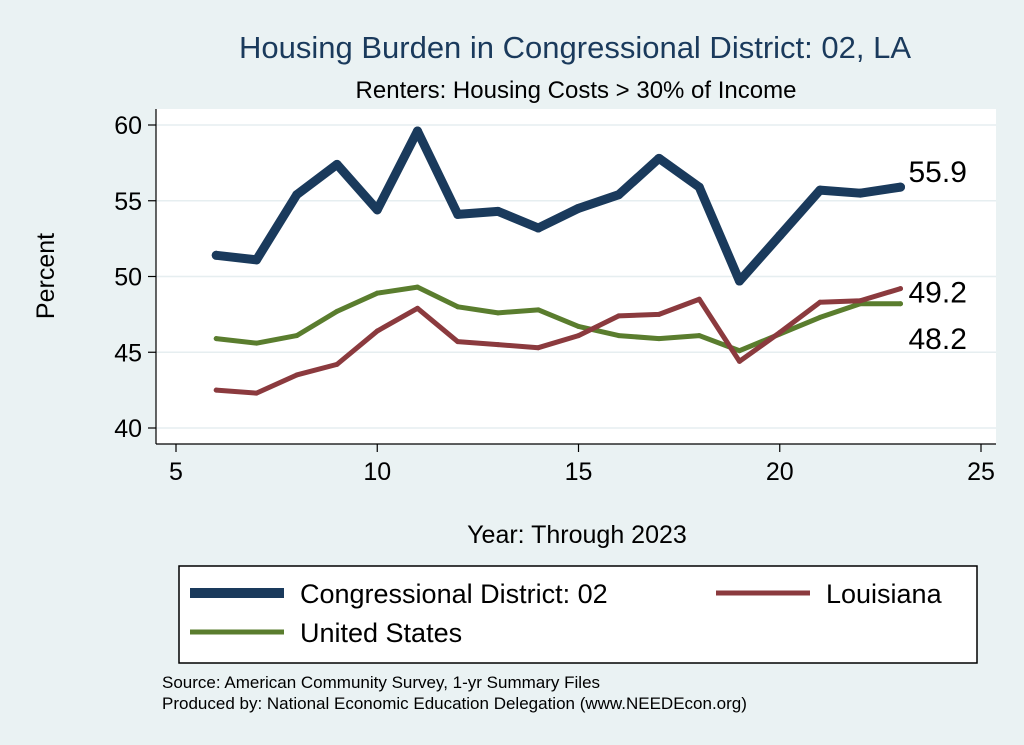 The height and width of the screenshot is (745, 1024). What do you see at coordinates (377, 472) in the screenshot?
I see `x-tick-label: 10` at bounding box center [377, 472].